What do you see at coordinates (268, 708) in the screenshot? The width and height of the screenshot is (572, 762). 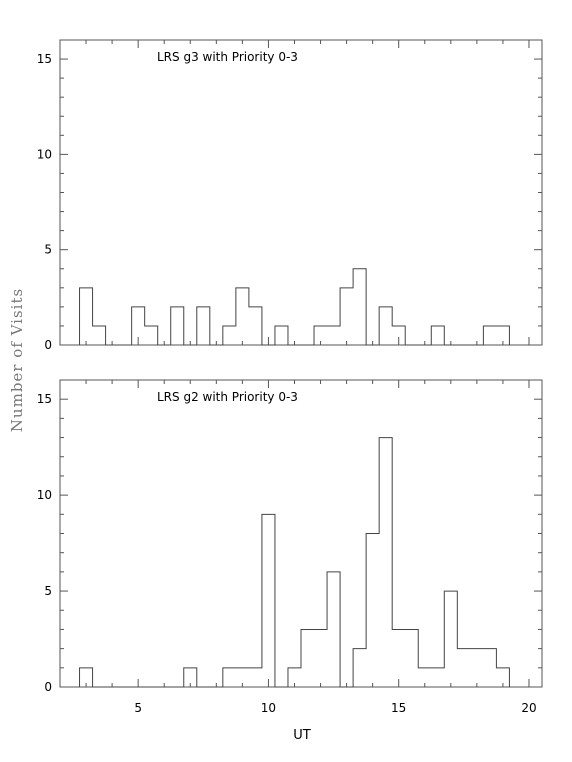 I see `x-tick-label: 10` at bounding box center [268, 708].